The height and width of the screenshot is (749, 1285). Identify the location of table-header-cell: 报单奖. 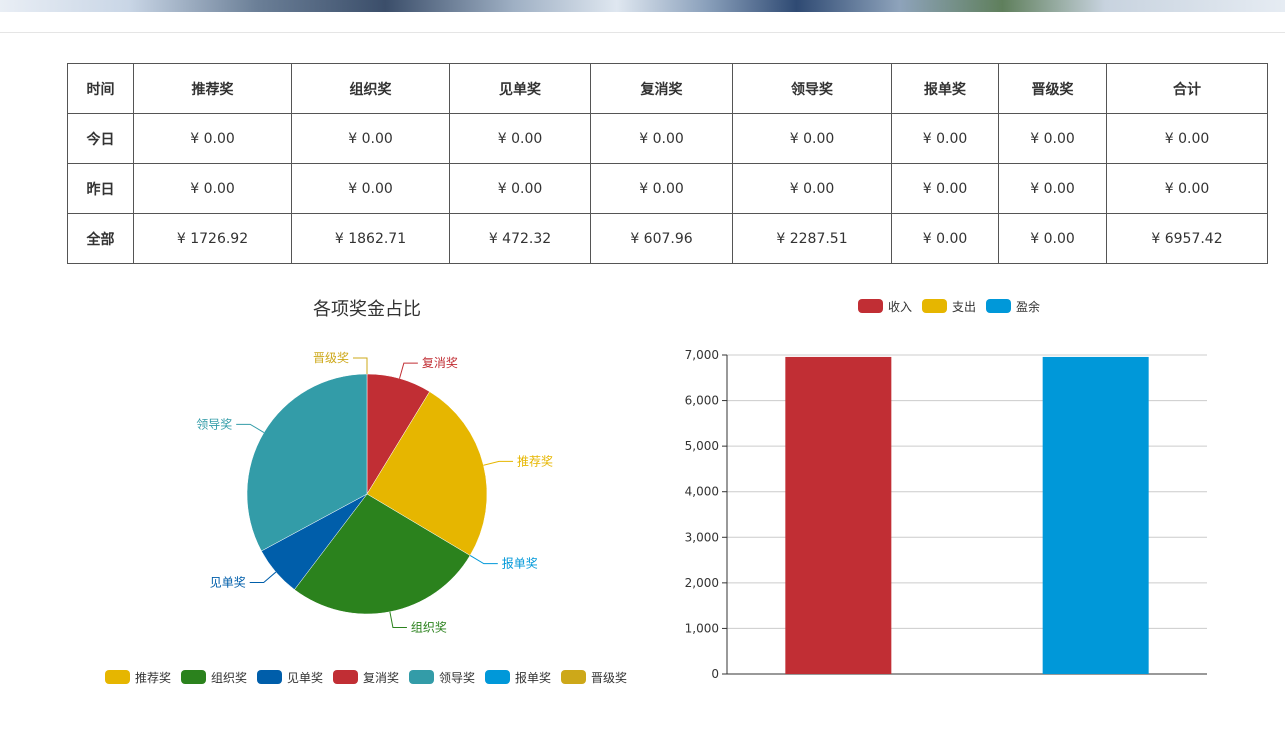
(945, 88).